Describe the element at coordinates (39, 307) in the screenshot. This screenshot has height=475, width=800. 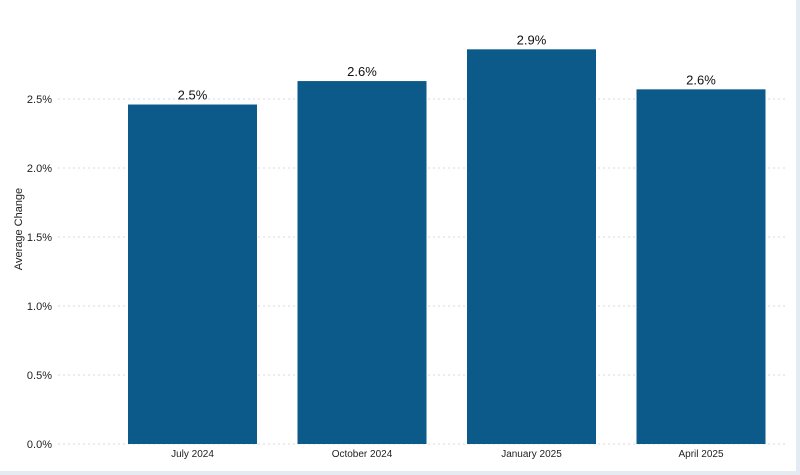
I see `y-tick-label: 1.0%` at that location.